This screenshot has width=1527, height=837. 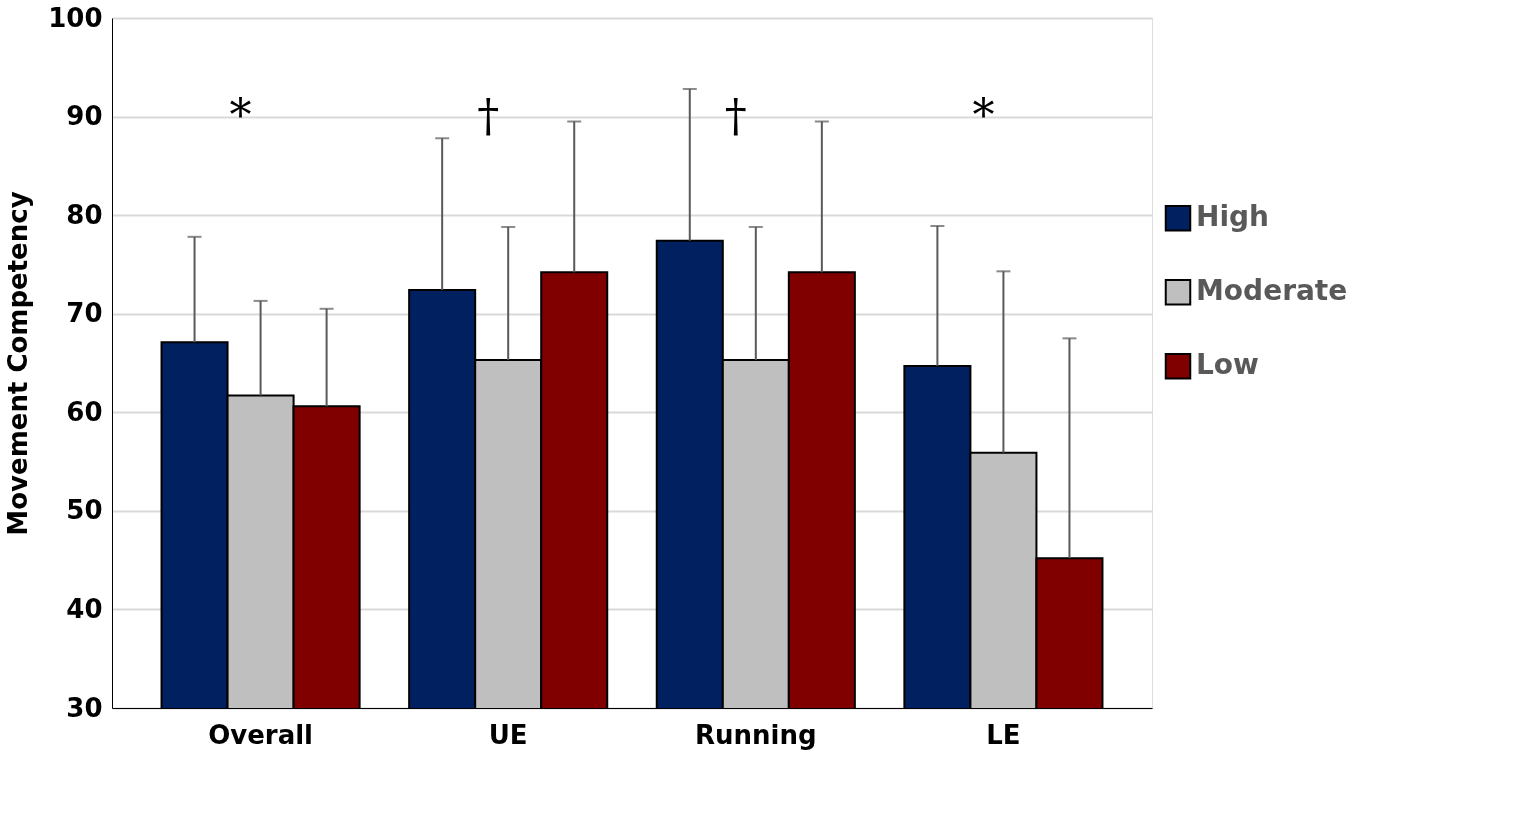 What do you see at coordinates (75, 17) in the screenshot?
I see `y-tick-label: 100` at bounding box center [75, 17].